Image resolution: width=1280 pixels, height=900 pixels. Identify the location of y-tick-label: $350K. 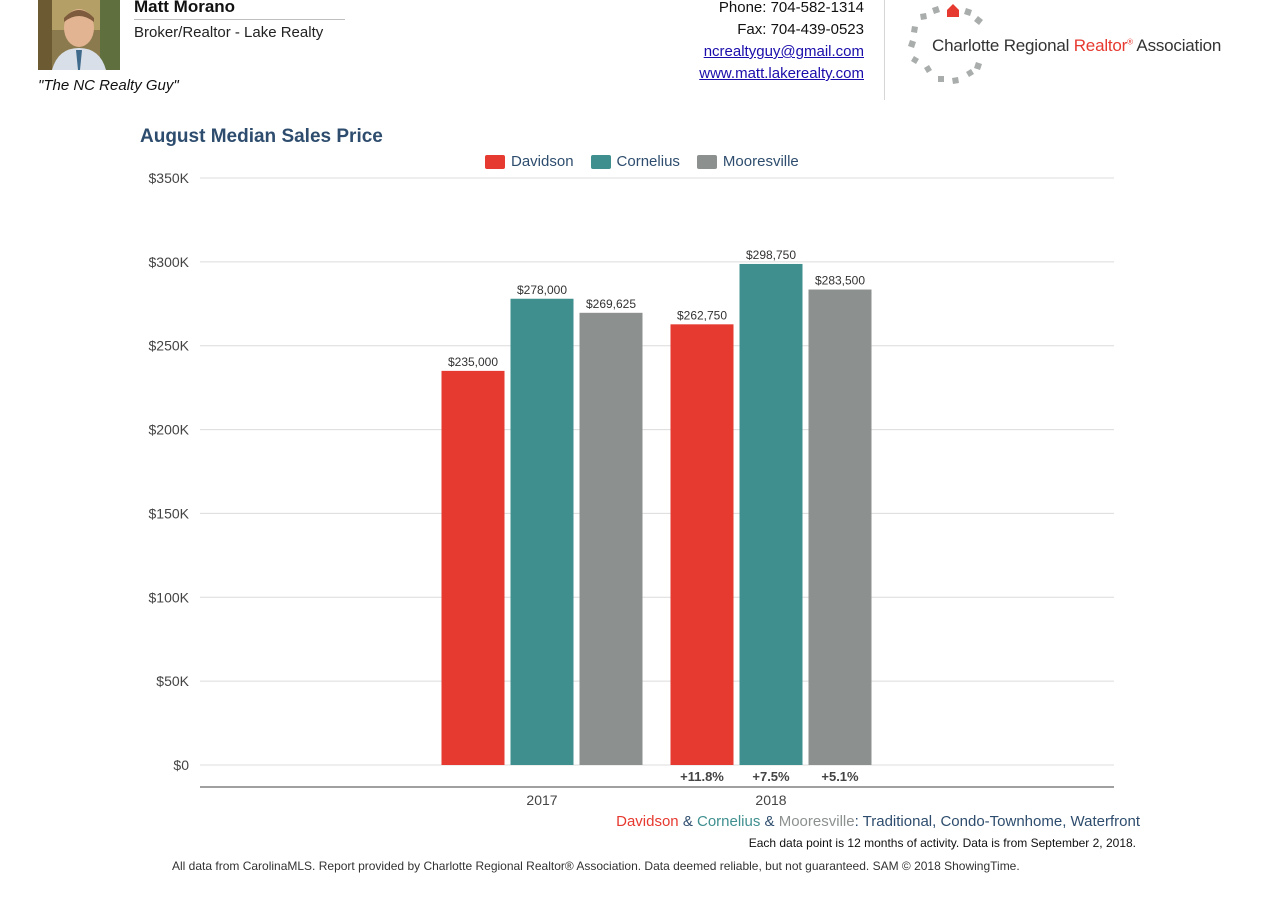
(169, 178).